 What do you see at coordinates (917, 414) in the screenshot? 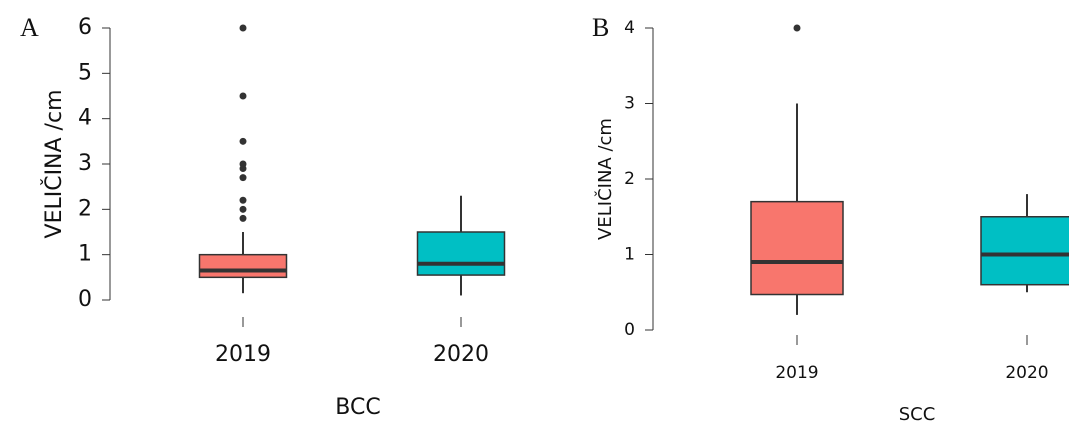
I see `x-axis-label: SCC` at bounding box center [917, 414].